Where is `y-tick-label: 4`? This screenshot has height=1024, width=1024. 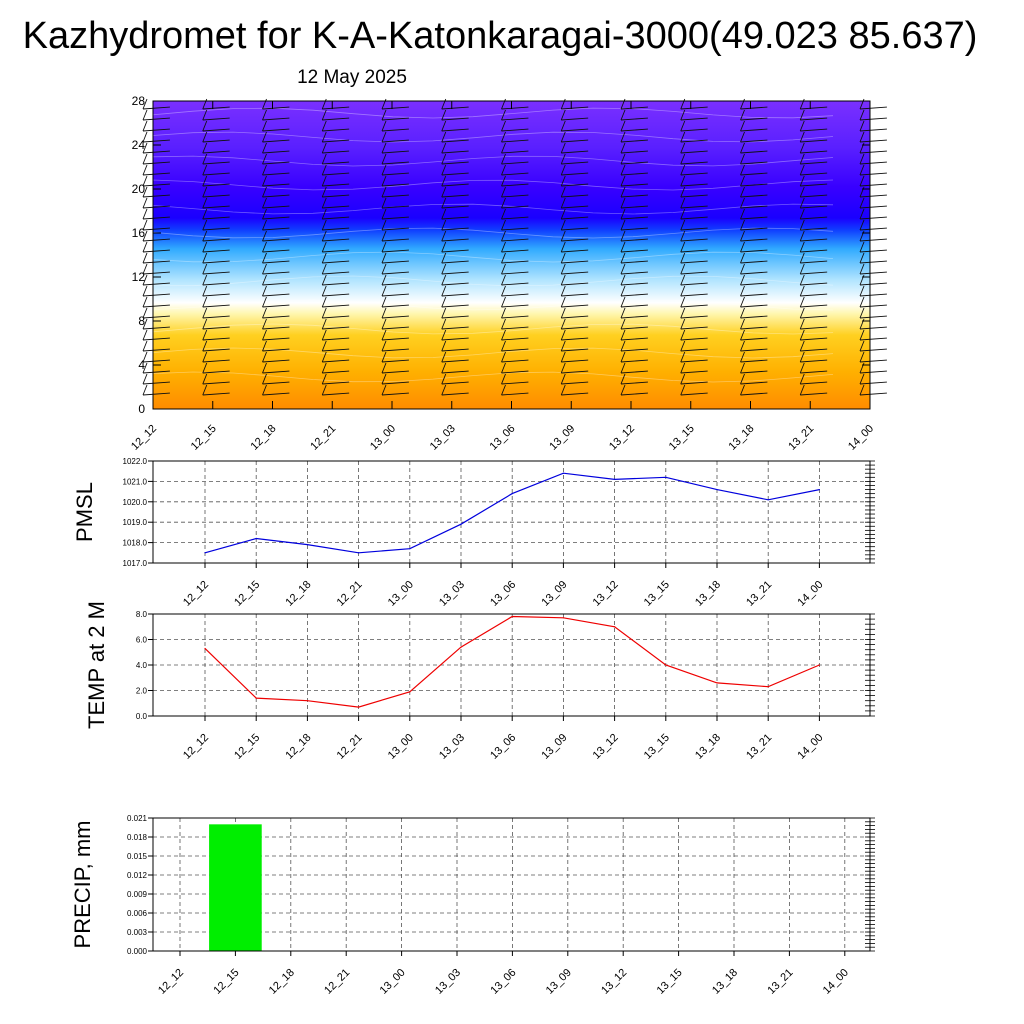 y-tick-label: 4 is located at coordinates (141, 365).